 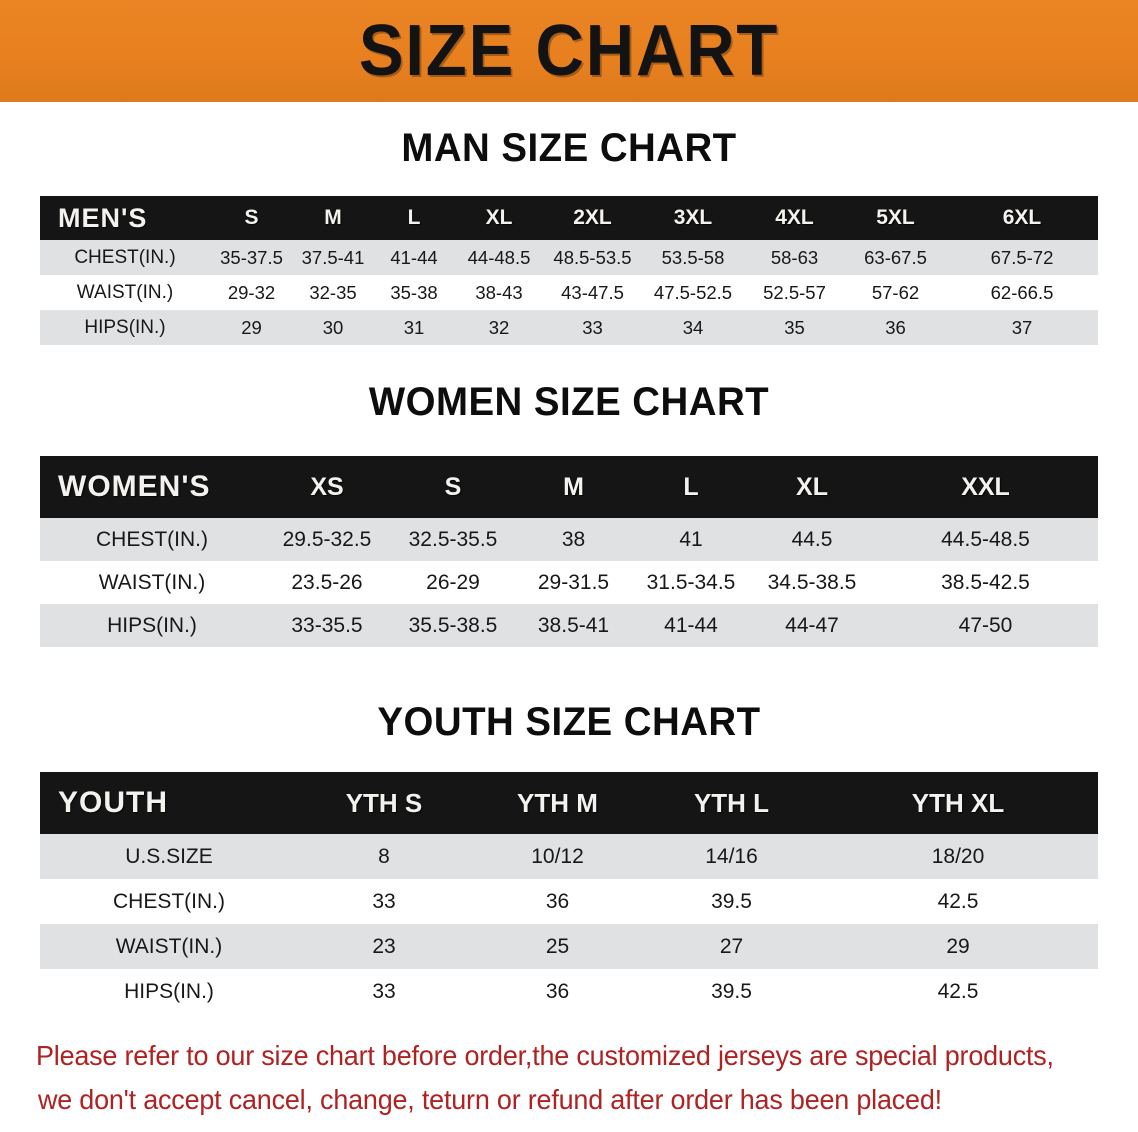 I want to click on women-cell: 44-47, so click(x=812, y=625).